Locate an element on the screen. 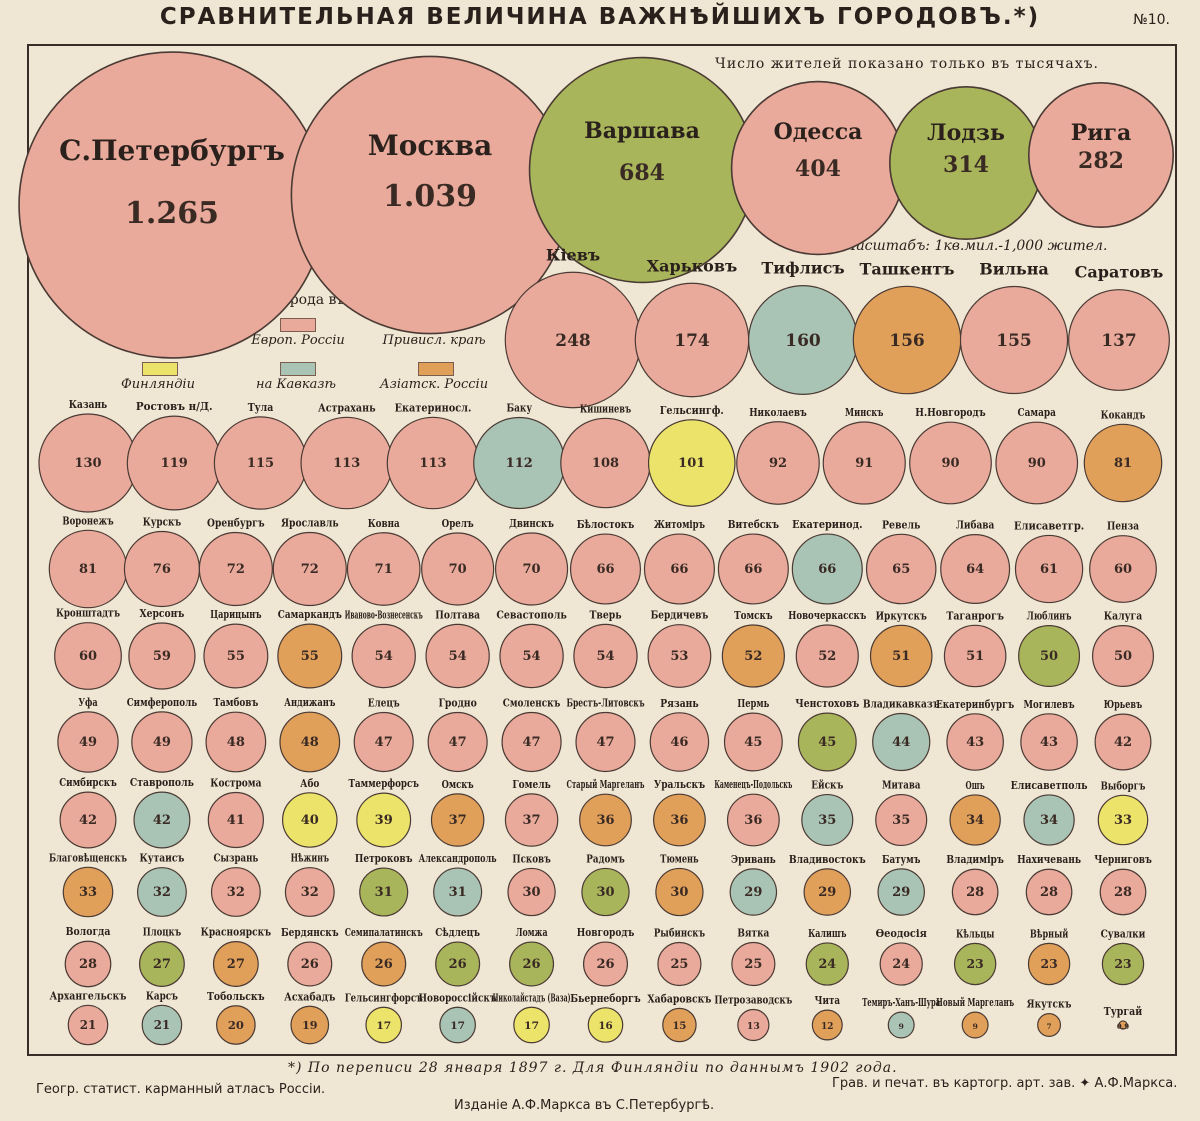  city-name-city-9-8: Хабаровскъ is located at coordinates (679, 998).